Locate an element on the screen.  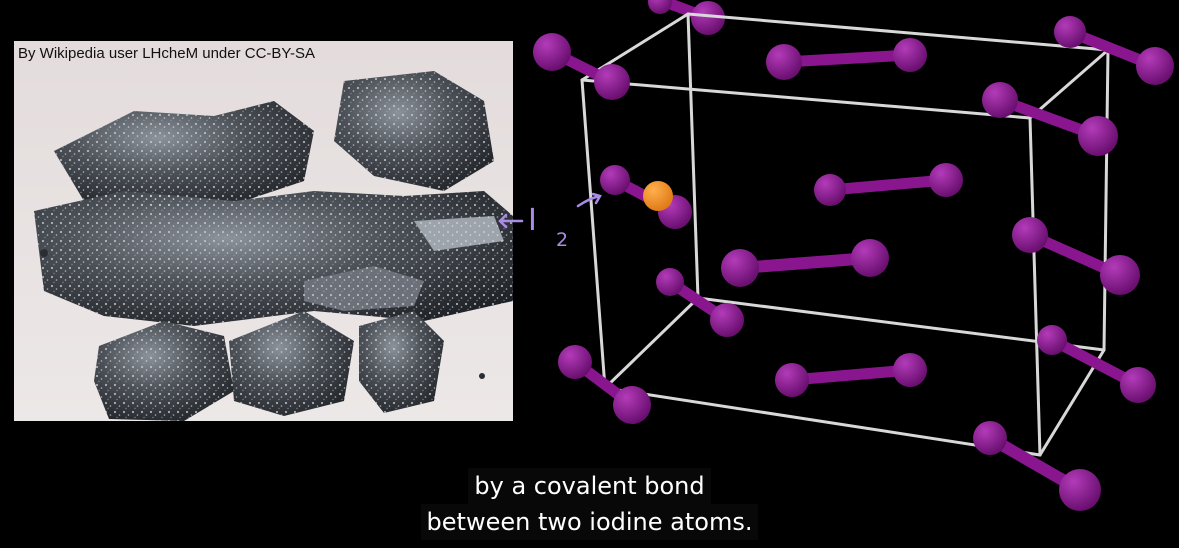
i2-subscript: 2 is located at coordinates (562, 240).